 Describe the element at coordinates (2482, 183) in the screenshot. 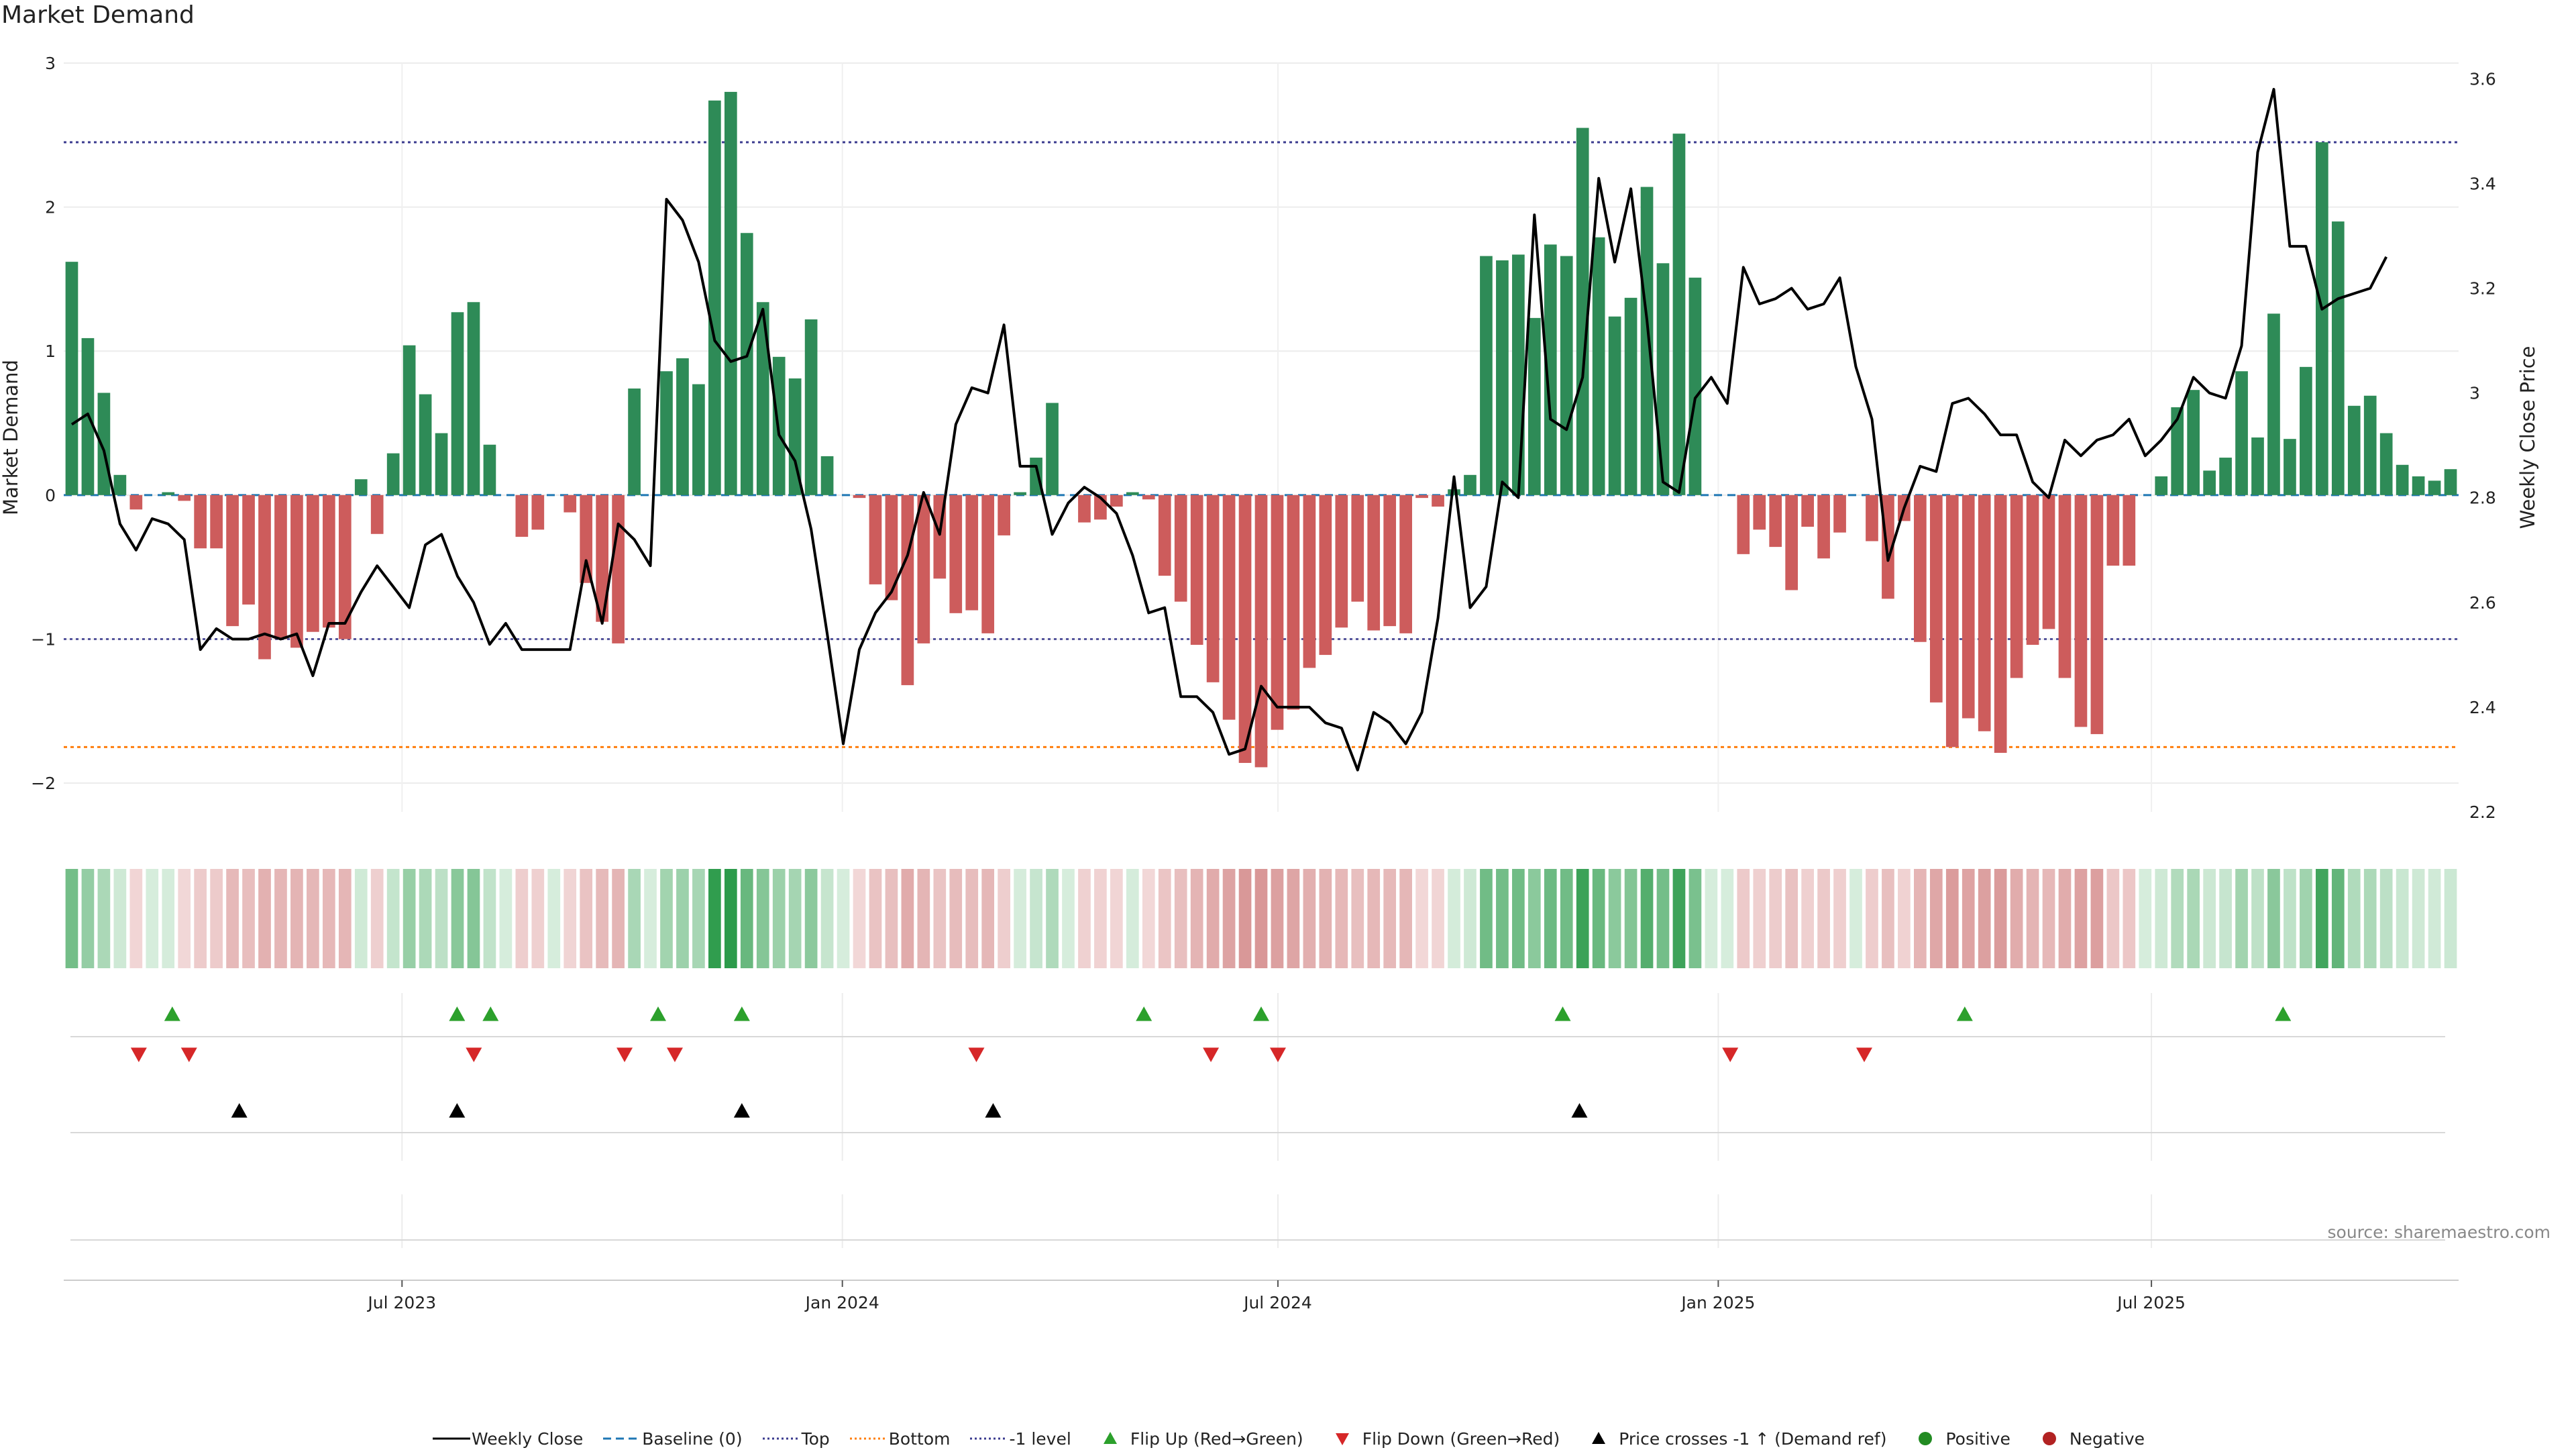

I see `y2-tick-label: 3.4` at that location.